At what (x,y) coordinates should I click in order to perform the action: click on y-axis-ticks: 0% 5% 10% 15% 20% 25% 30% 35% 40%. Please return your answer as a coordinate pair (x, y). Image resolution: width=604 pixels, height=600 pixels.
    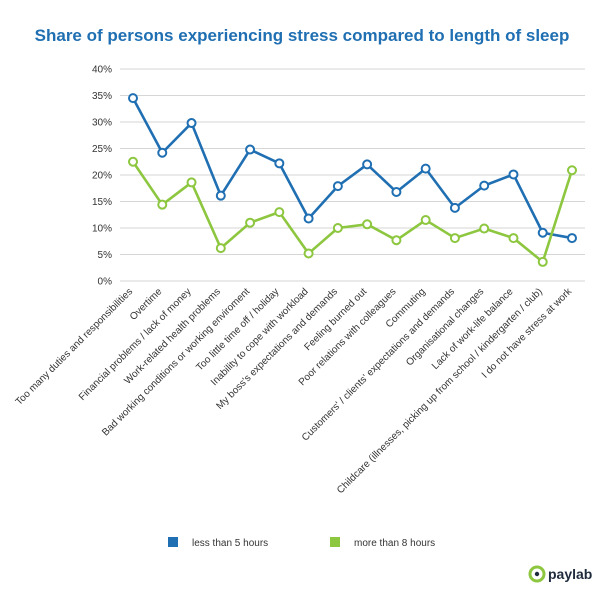
    Looking at the image, I should click on (102, 176).